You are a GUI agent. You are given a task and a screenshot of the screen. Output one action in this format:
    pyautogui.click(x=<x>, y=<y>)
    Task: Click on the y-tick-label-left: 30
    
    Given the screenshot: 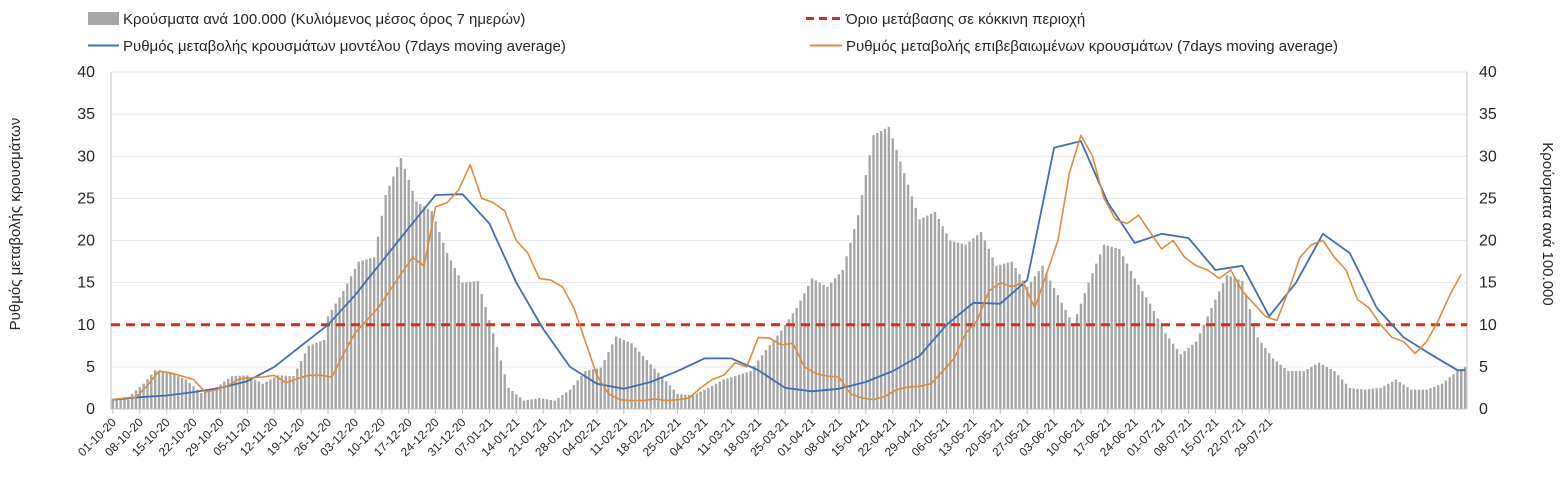 What is the action you would take?
    pyautogui.click(x=86, y=156)
    